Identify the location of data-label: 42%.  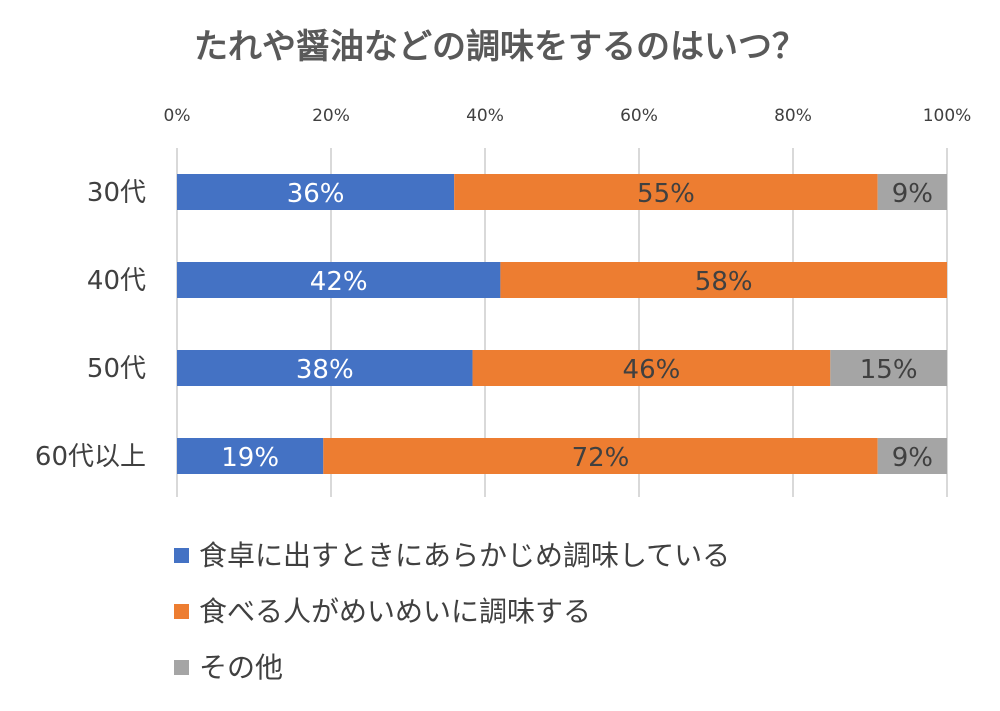
(339, 282).